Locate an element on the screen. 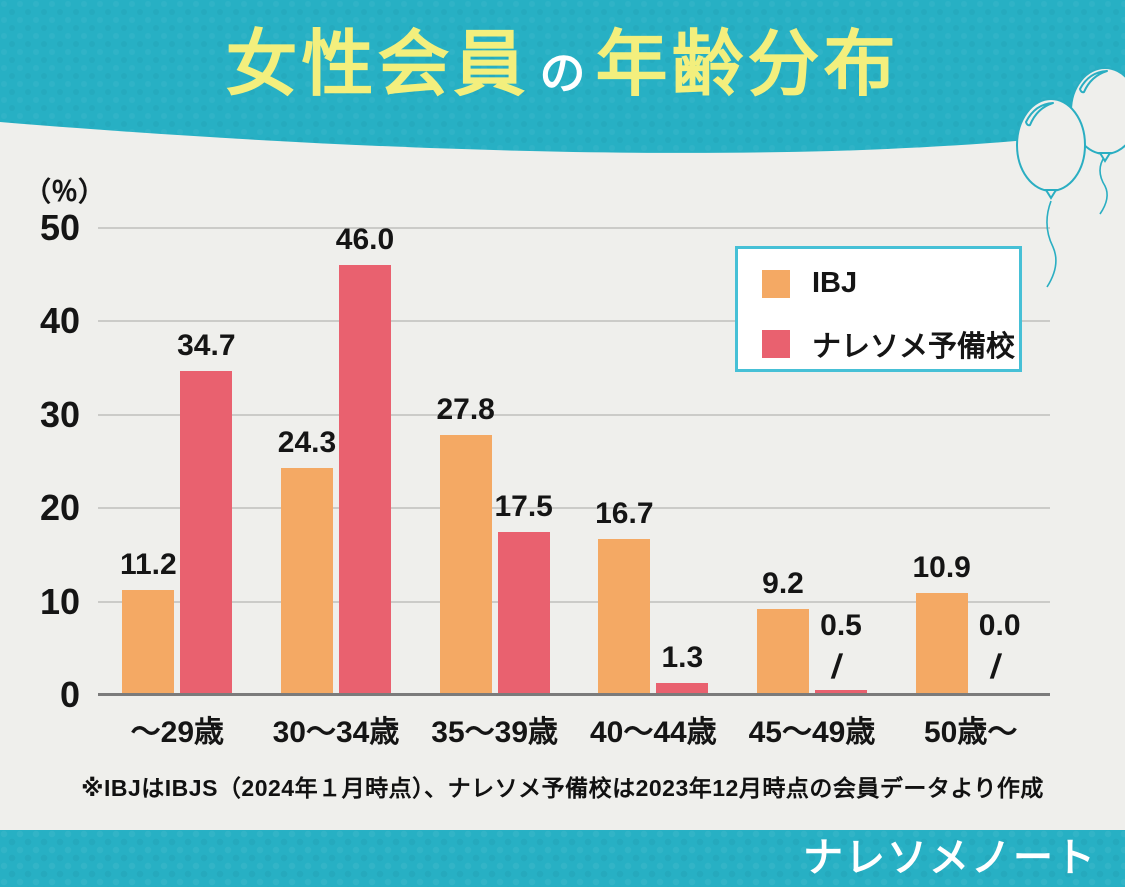  page-title: 女性会員 の 年齢分布 is located at coordinates (562, 65).